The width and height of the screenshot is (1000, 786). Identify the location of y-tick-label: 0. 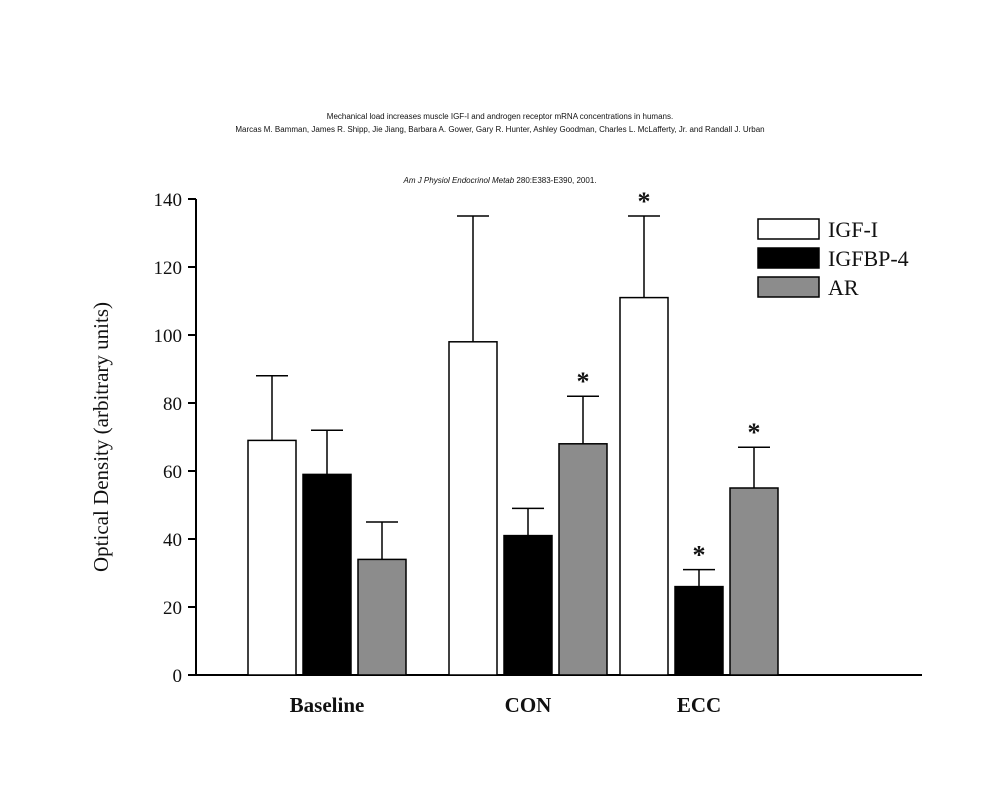
(178, 676).